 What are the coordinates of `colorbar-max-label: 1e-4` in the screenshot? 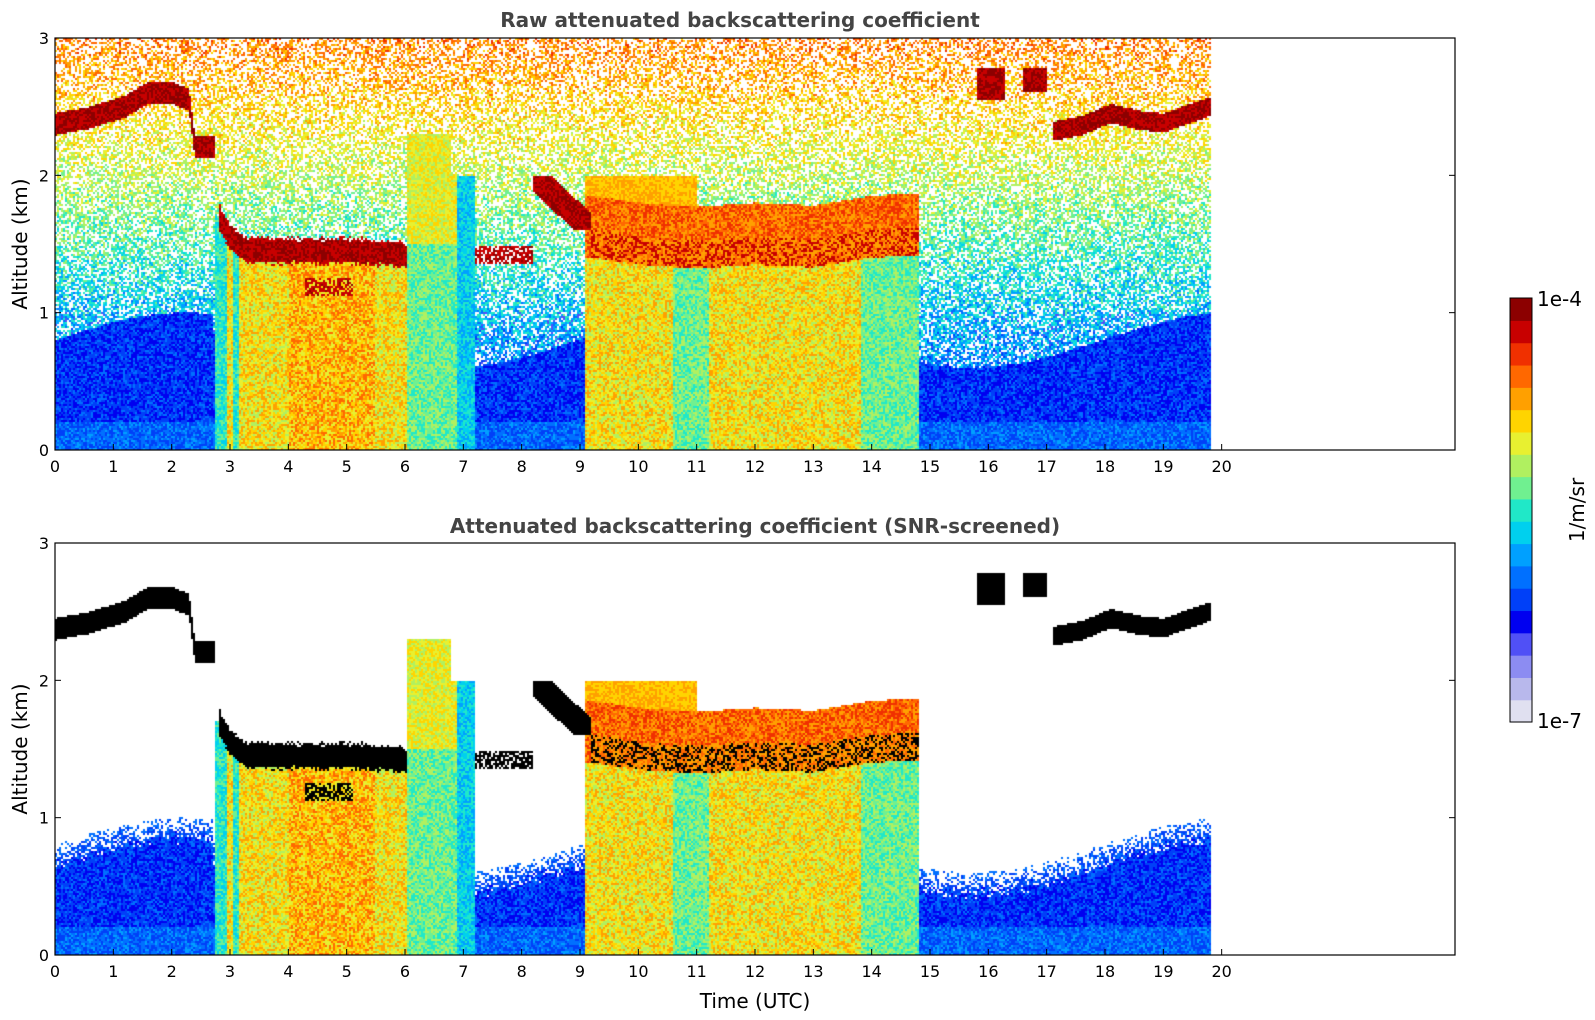 It's located at (1559, 299).